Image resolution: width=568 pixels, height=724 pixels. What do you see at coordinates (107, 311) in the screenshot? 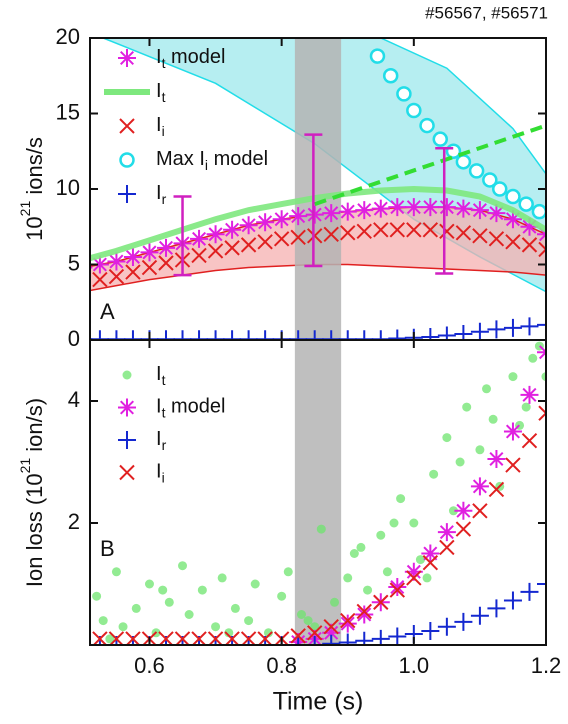
I see `panel-label: A` at bounding box center [107, 311].